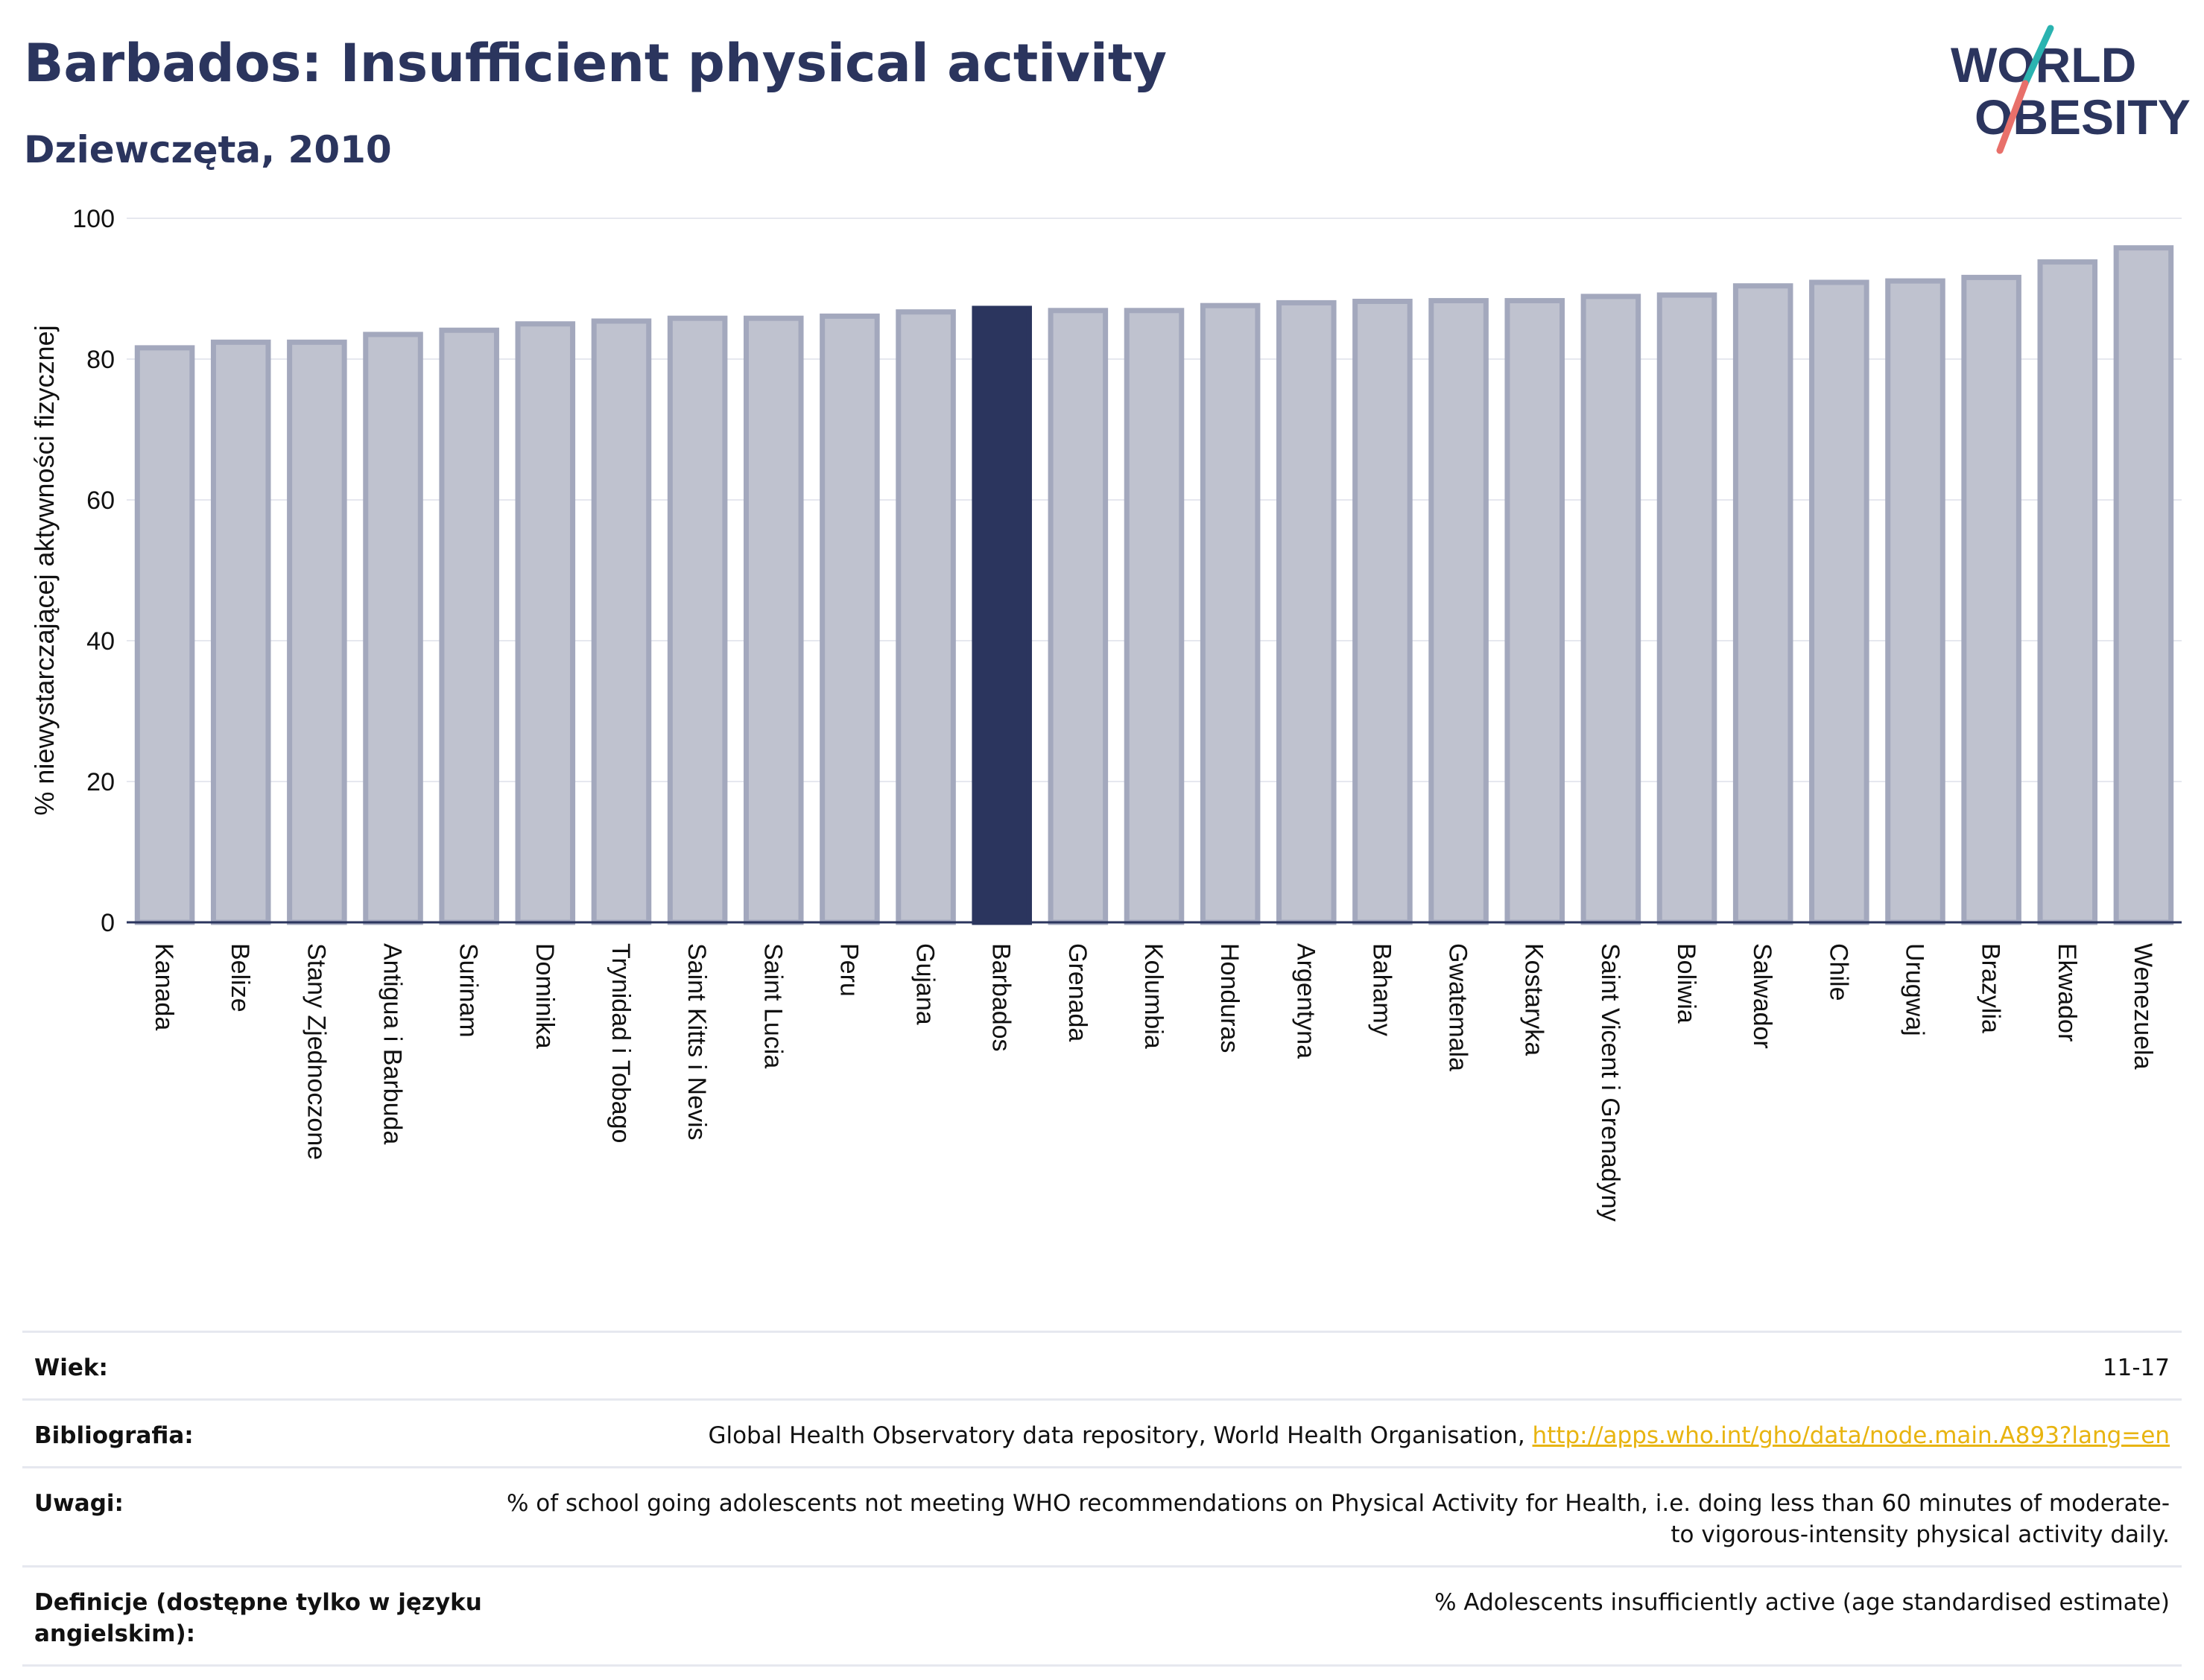  I want to click on y-tick-label: 60, so click(100, 500).